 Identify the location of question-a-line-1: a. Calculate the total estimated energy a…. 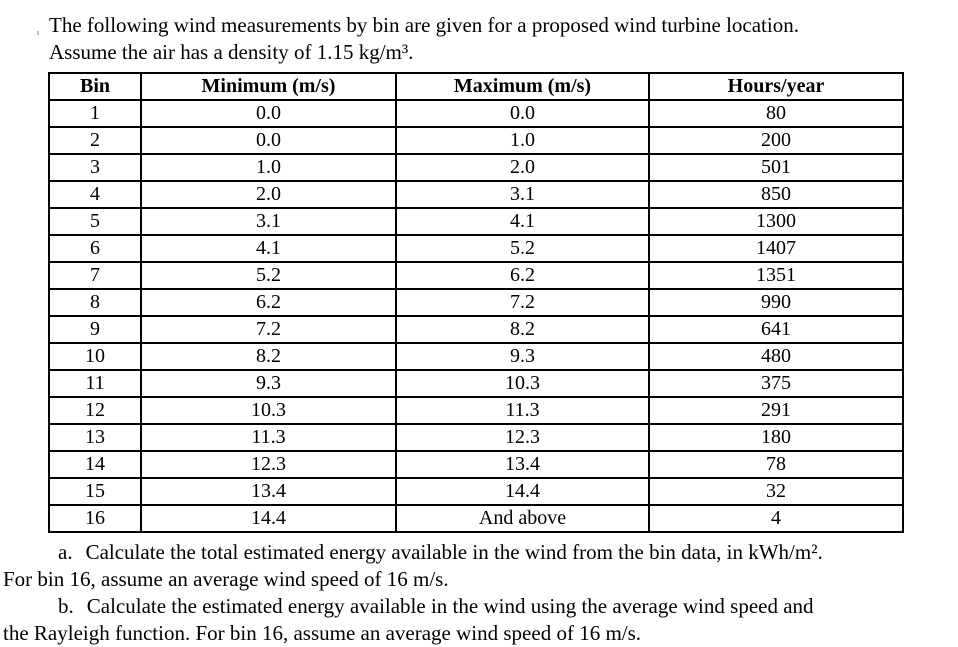
(478, 552).